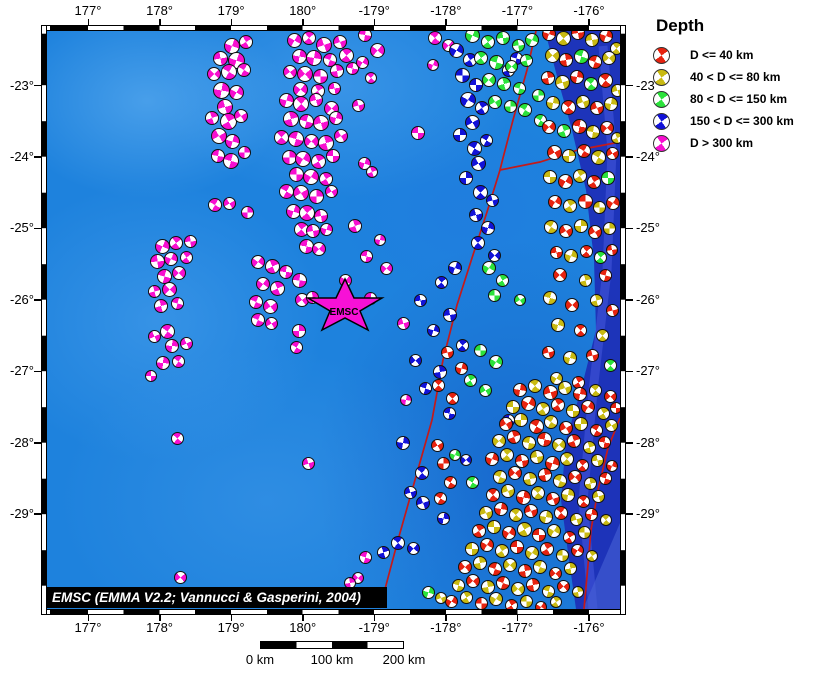  What do you see at coordinates (22, 442) in the screenshot?
I see `lat-label-left: -28°` at bounding box center [22, 442].